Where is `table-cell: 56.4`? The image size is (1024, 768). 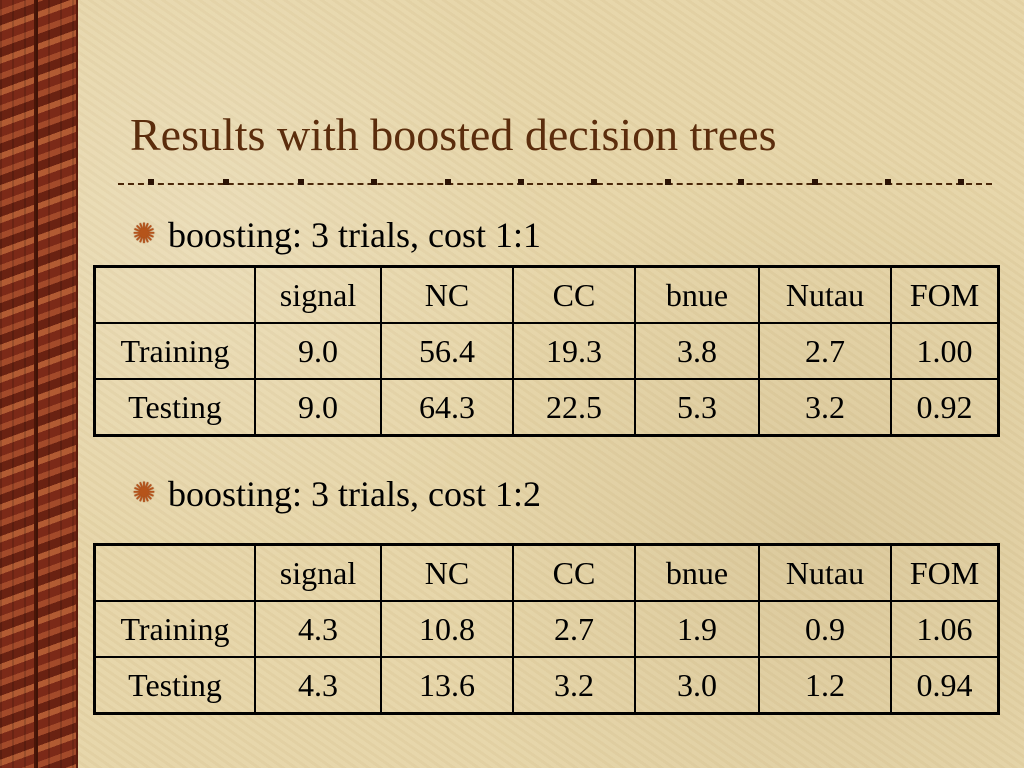 table-cell: 56.4 is located at coordinates (447, 351).